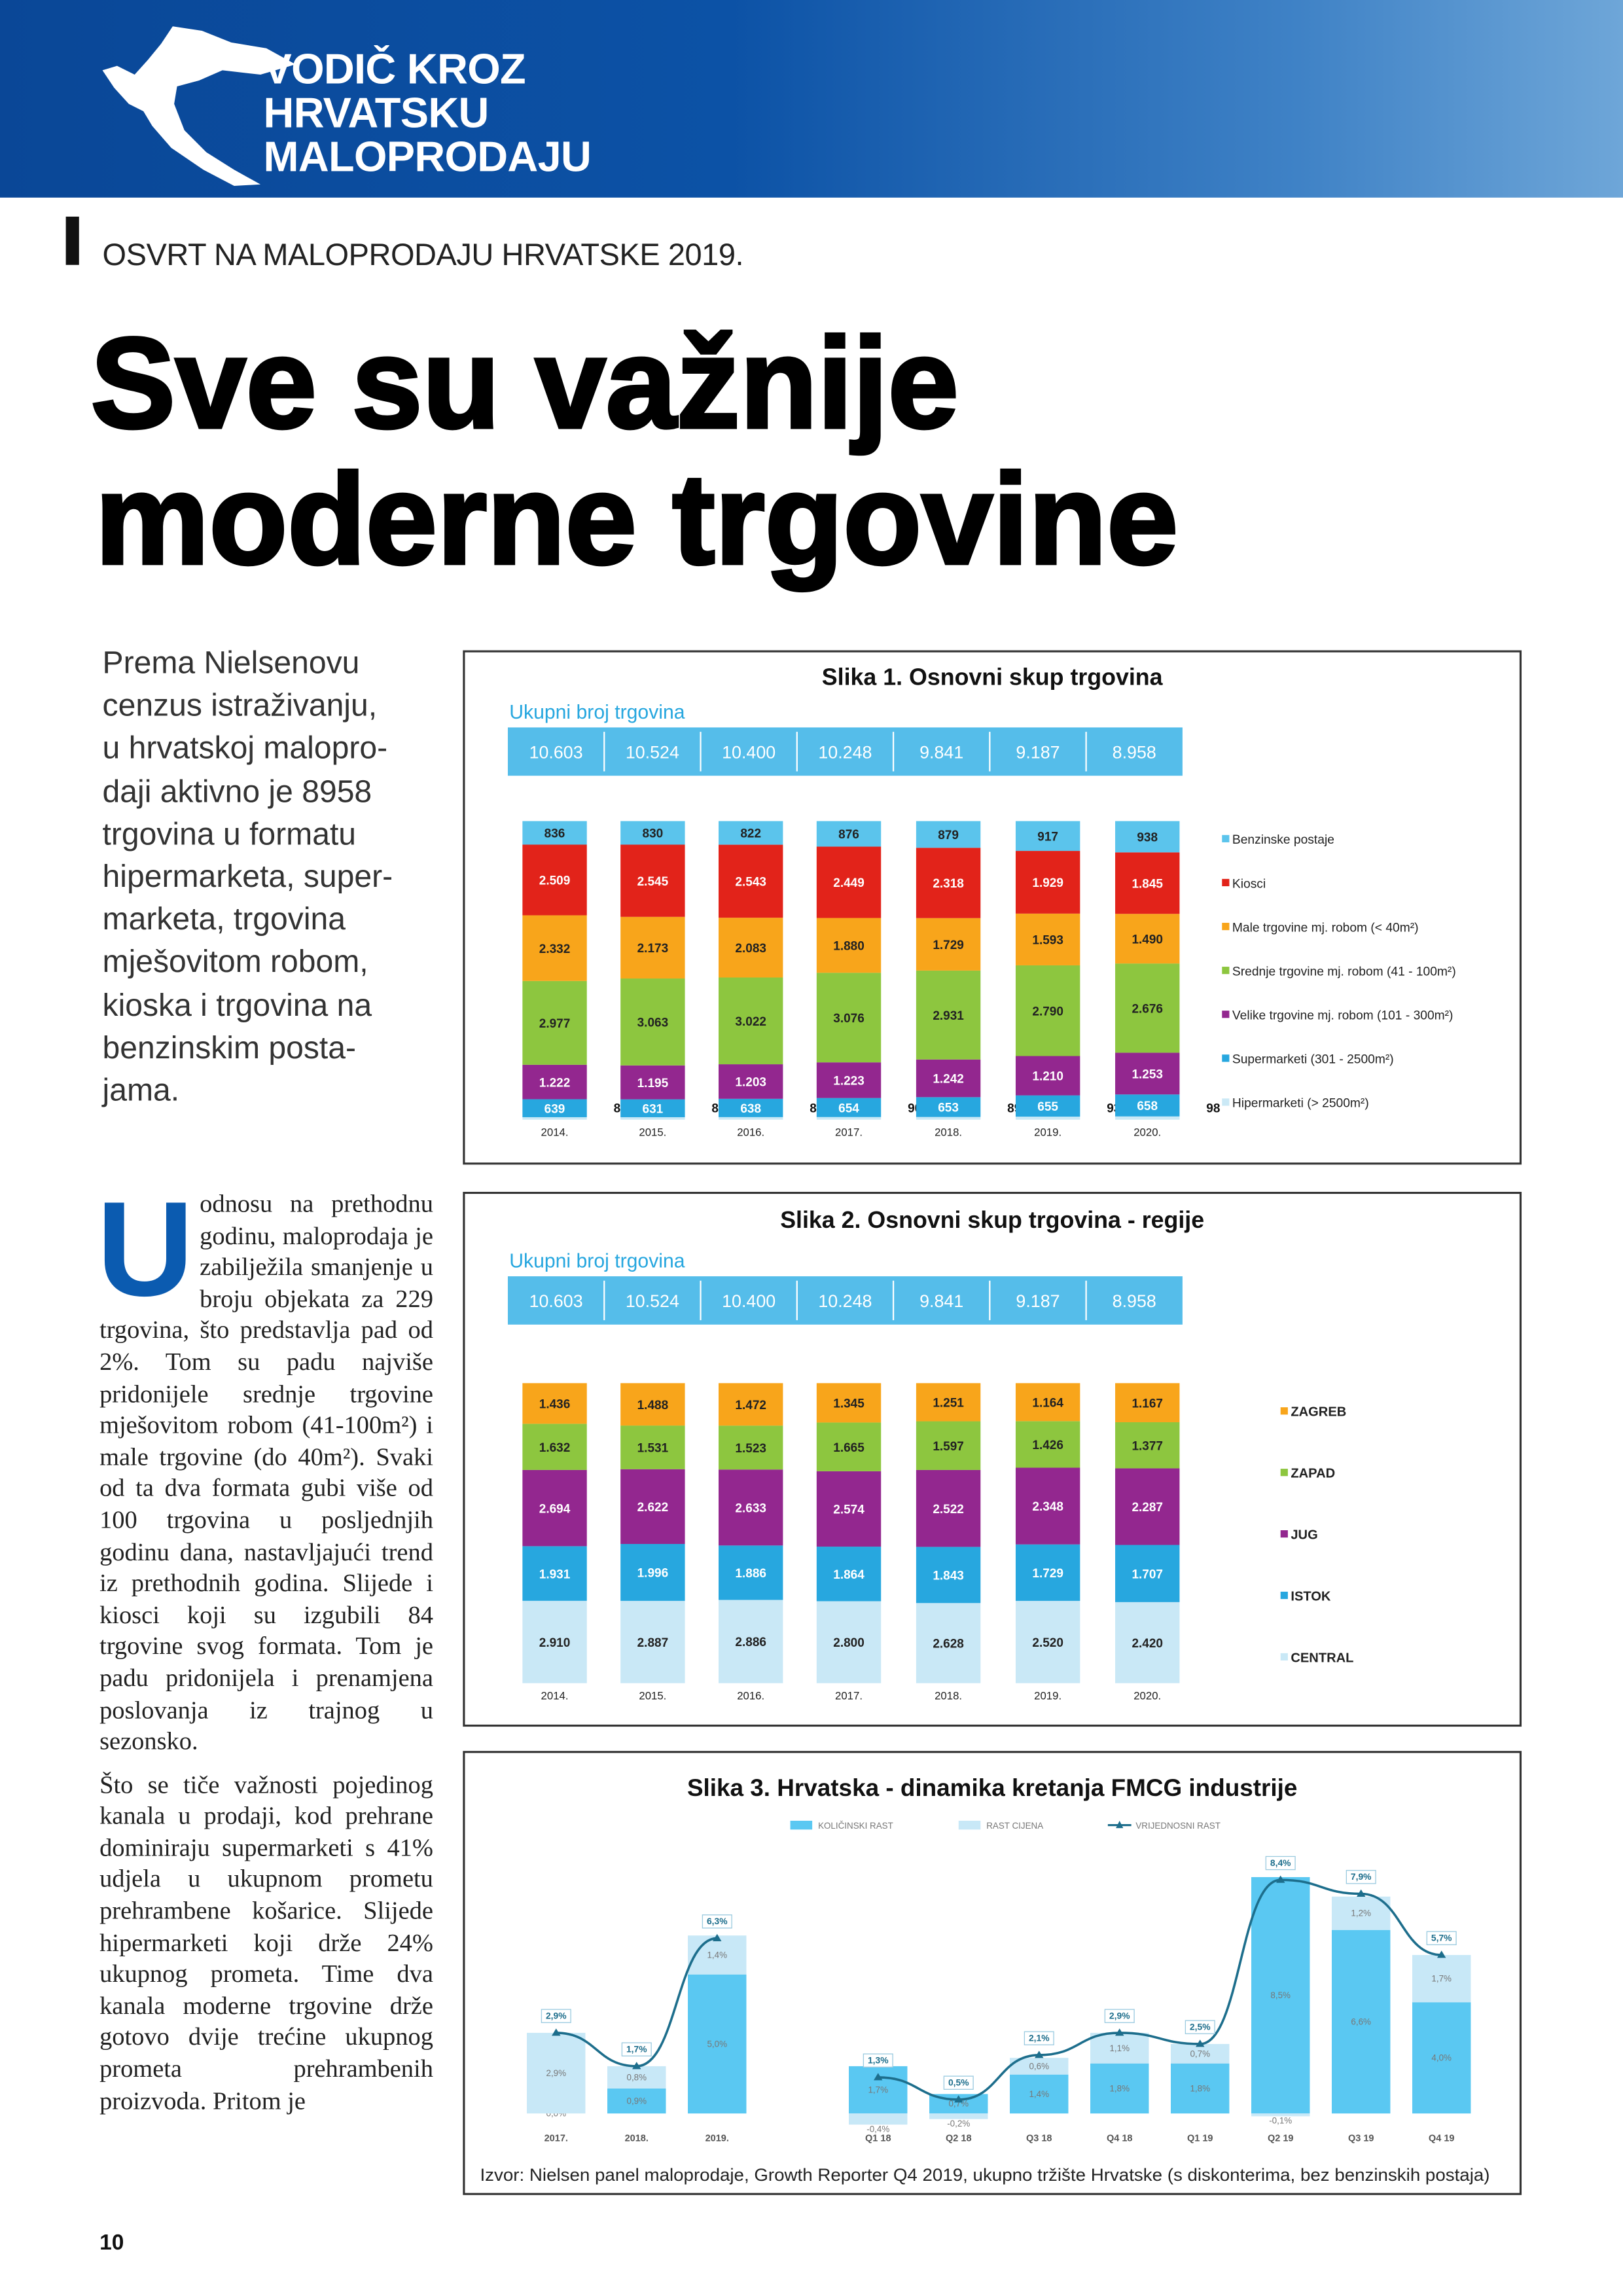 This screenshot has height=2296, width=1623. Describe the element at coordinates (1147, 1644) in the screenshot. I see `value-label: 2.420` at that location.